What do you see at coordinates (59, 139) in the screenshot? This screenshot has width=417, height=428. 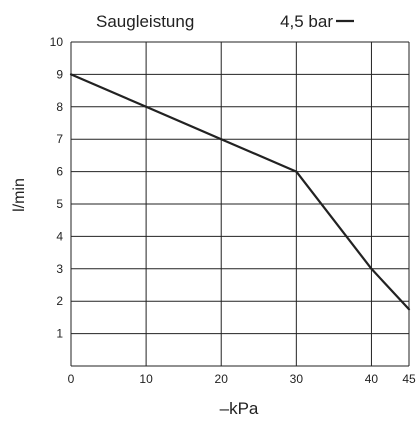 I see `y-tick-label: 7` at bounding box center [59, 139].